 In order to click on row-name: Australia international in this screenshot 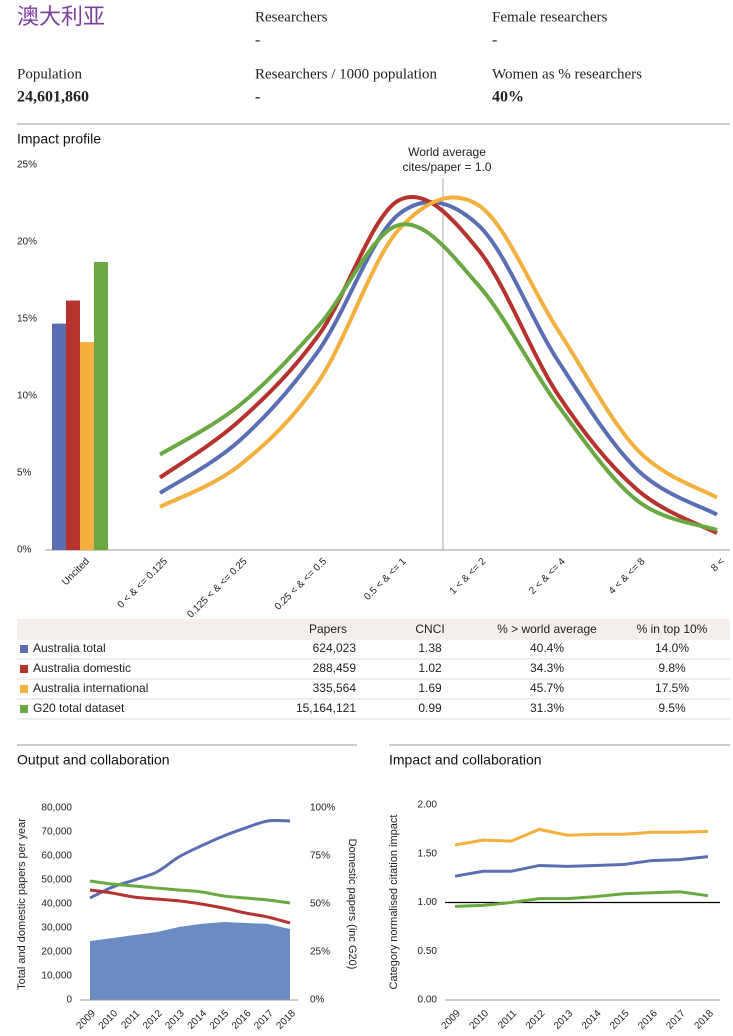, I will do `click(90, 688)`.